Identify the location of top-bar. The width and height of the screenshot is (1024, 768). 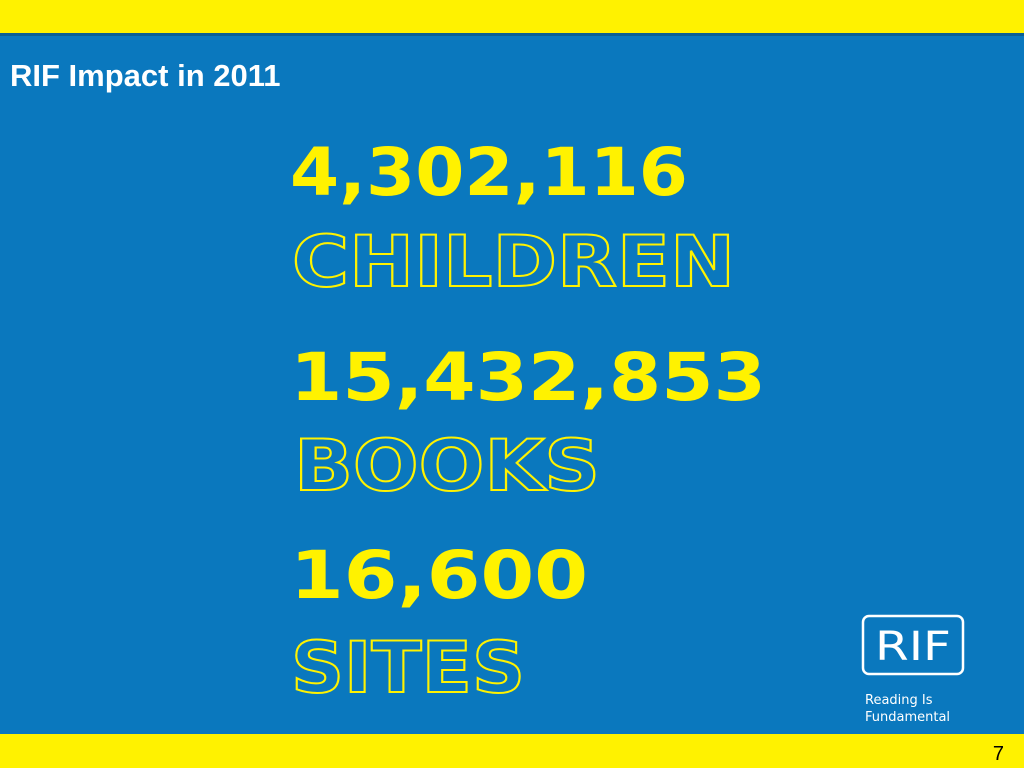
(512, 16).